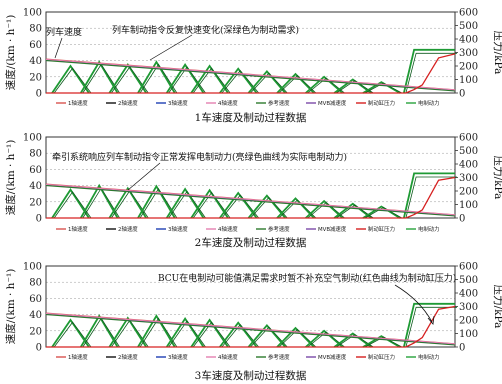 The width and height of the screenshot is (502, 384). What do you see at coordinates (279, 103) in the screenshot?
I see `legend-label: 参考速度` at bounding box center [279, 103].